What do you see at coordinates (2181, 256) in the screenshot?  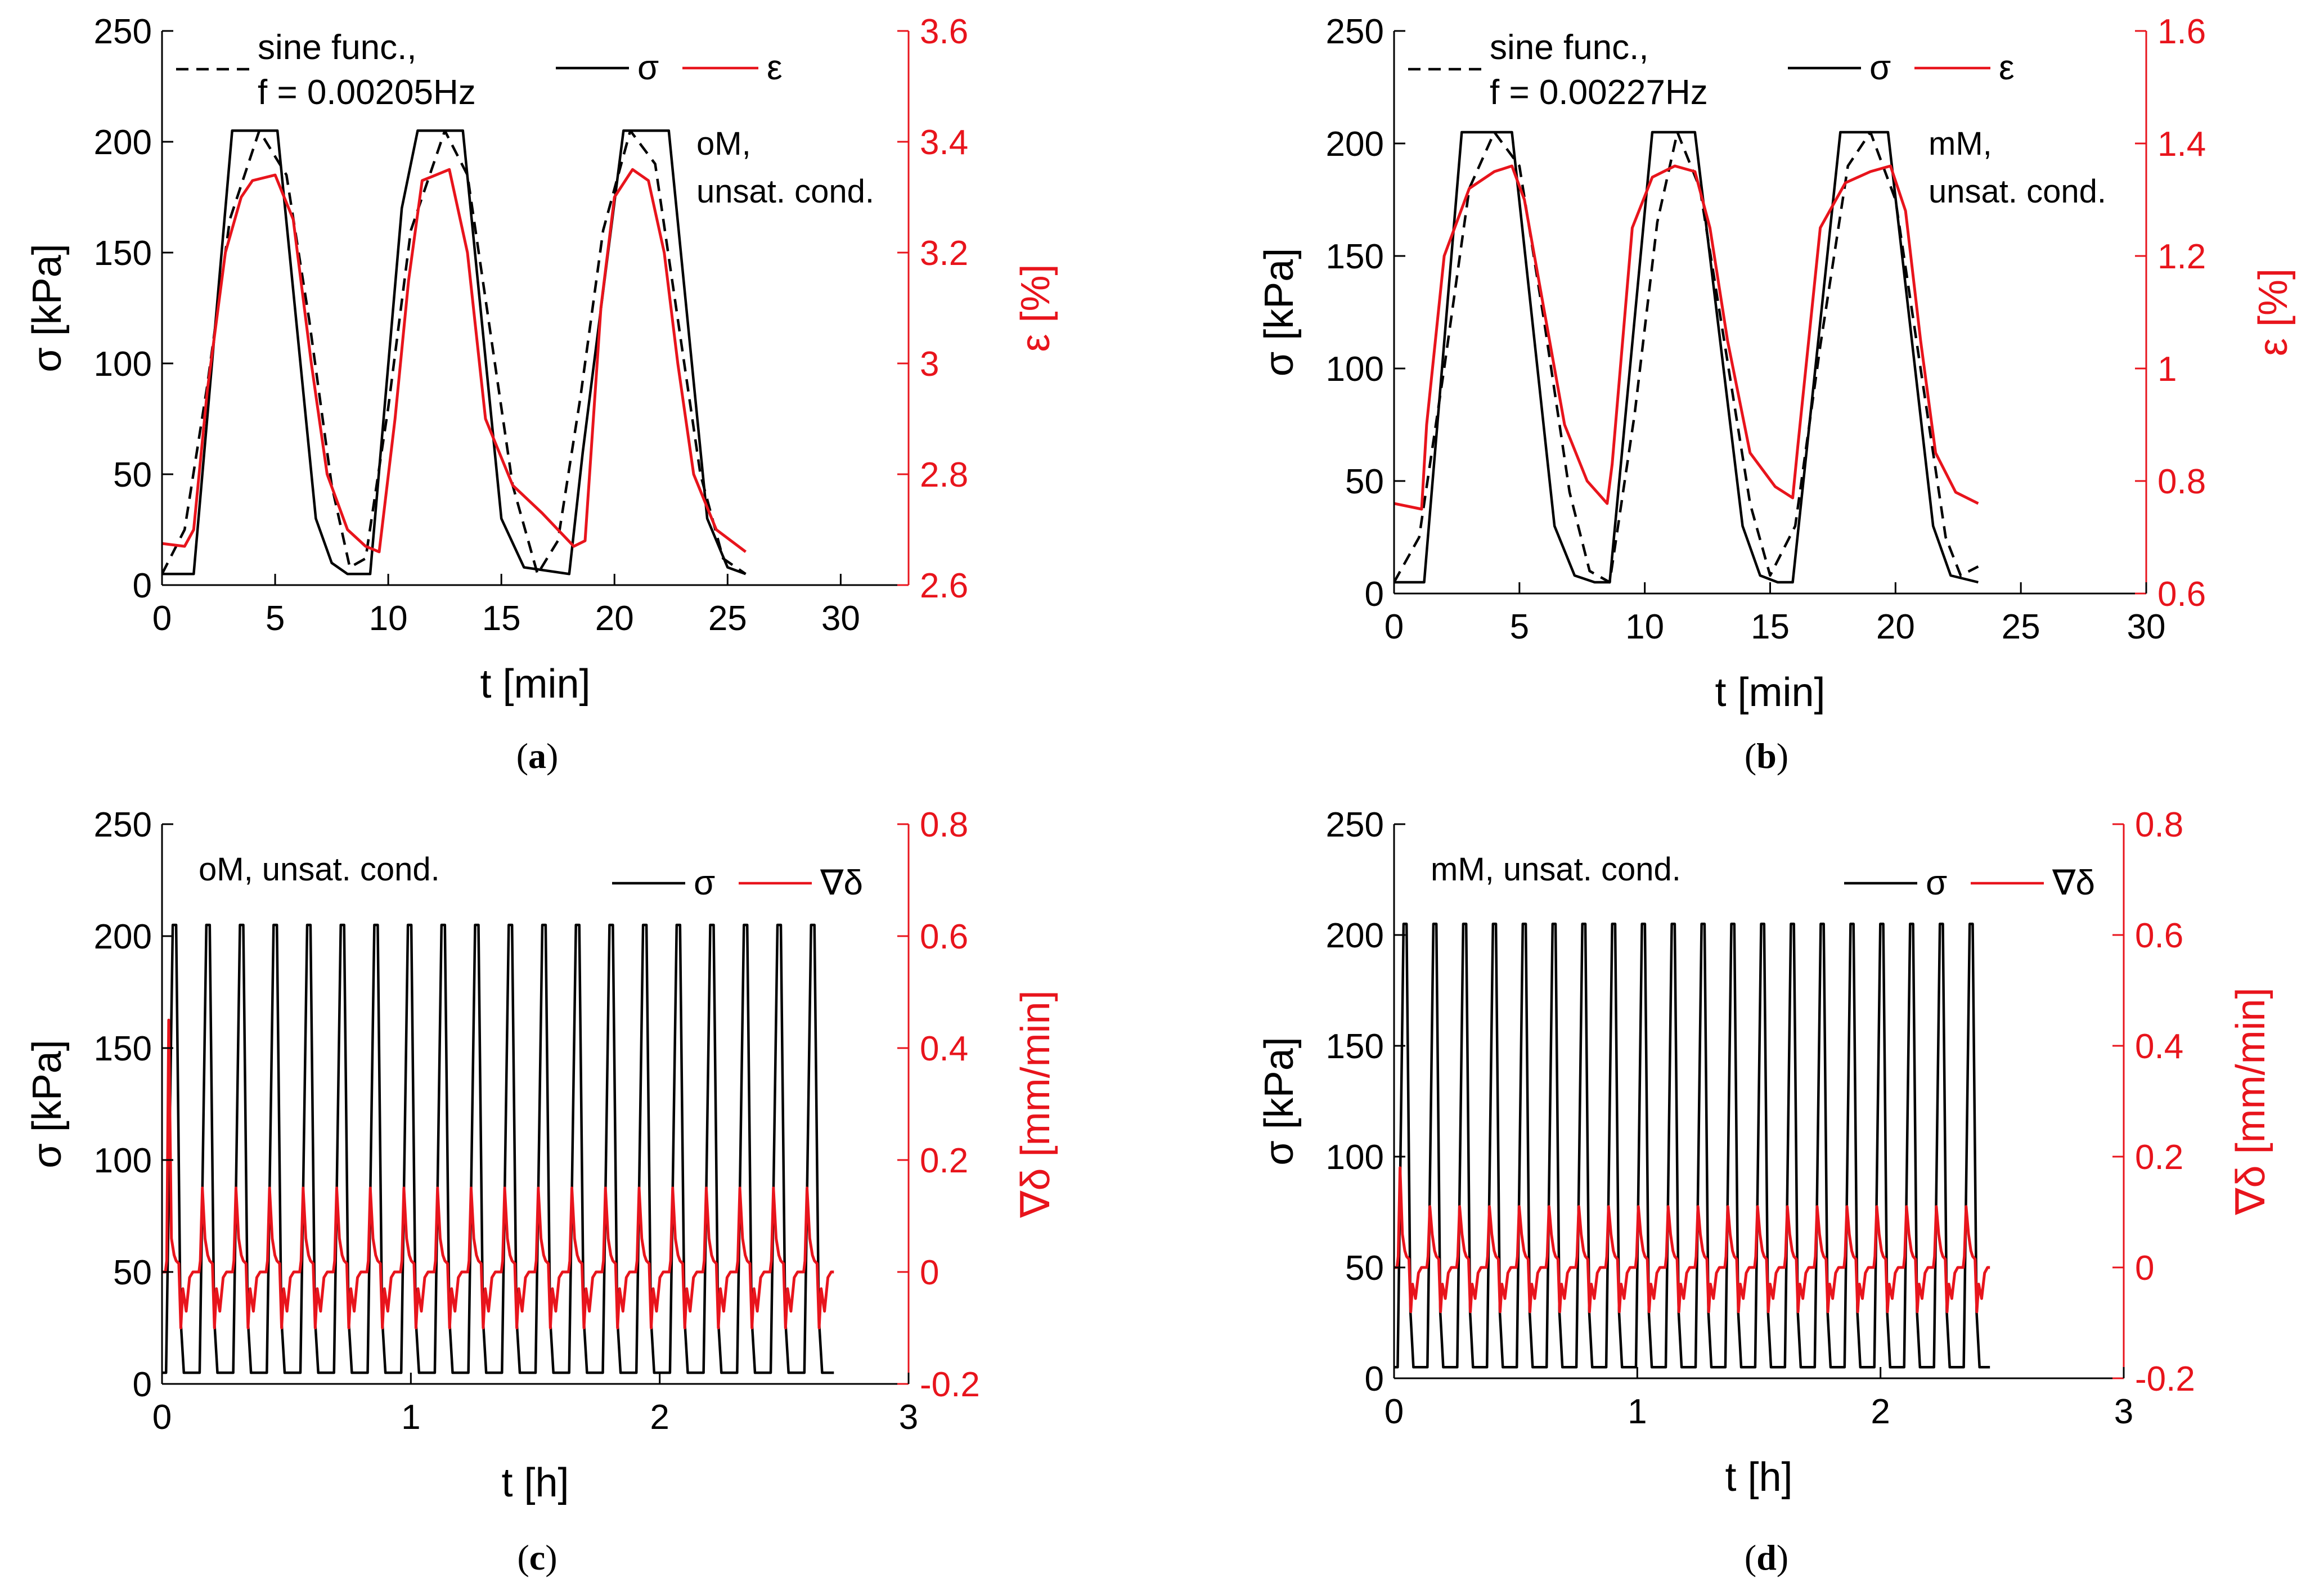 I see `right-tick-label: 1.2` at bounding box center [2181, 256].